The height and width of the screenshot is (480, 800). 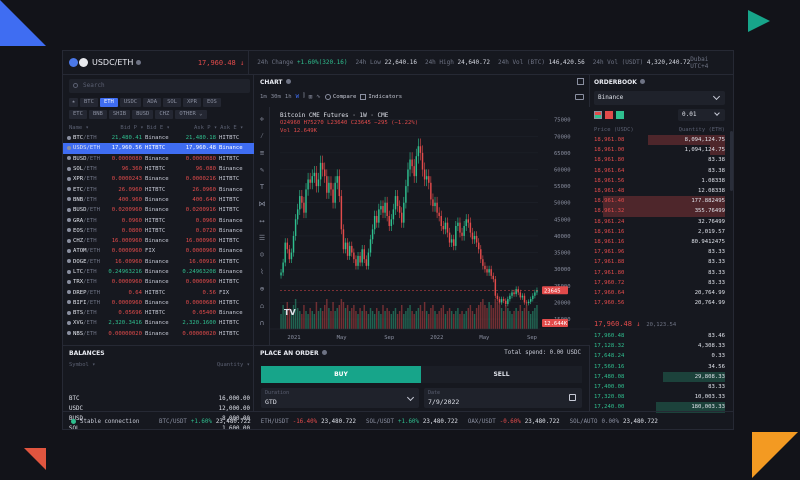 I want to click on calendar-icon, so click(x=572, y=397).